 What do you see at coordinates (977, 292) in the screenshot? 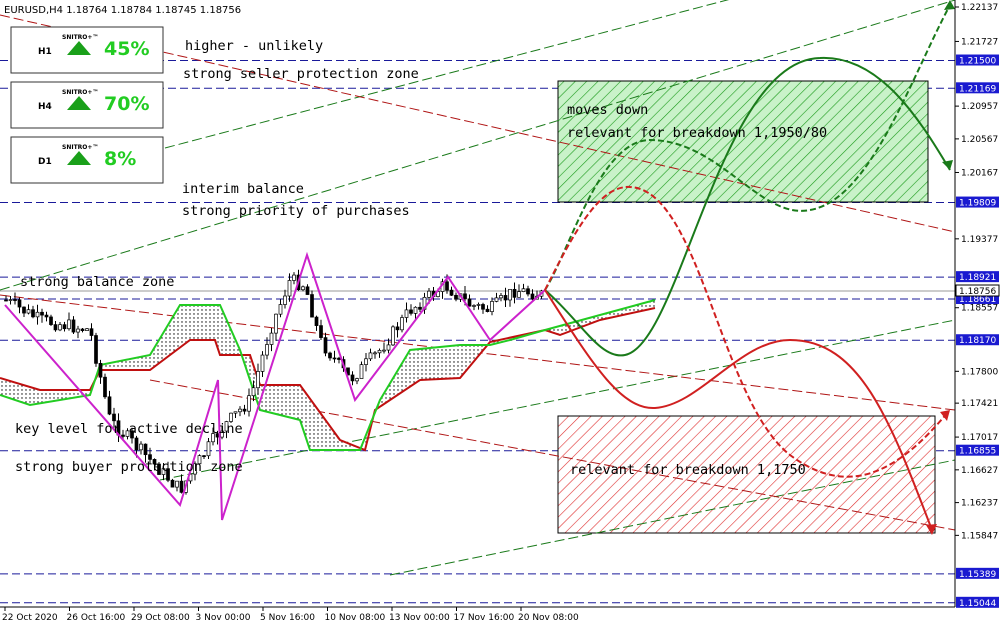
I see `current-price-label: 1.18756` at bounding box center [977, 292].